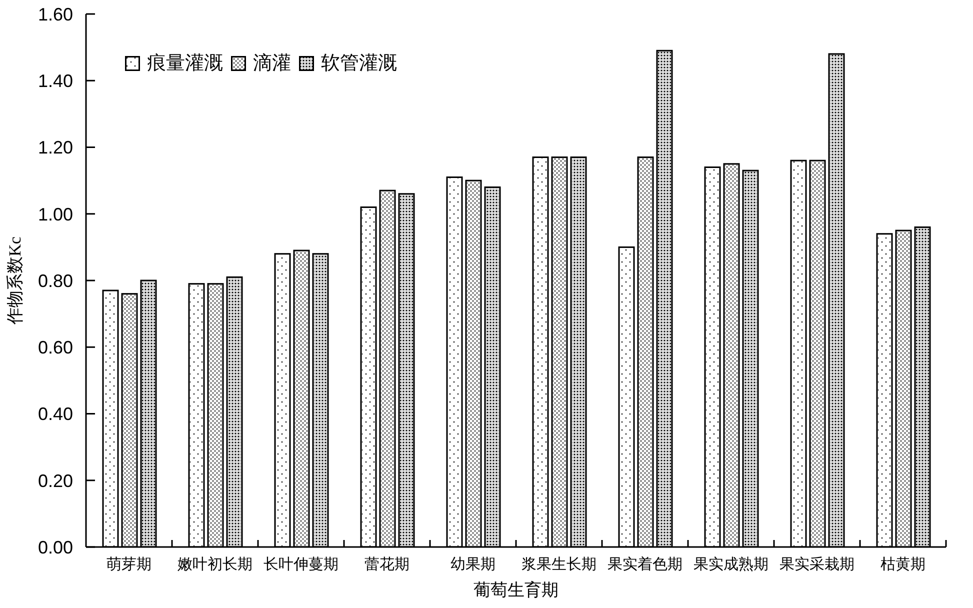  Describe the element at coordinates (301, 564) in the screenshot. I see `x-tick-label: 长叶伸蔓期` at that location.